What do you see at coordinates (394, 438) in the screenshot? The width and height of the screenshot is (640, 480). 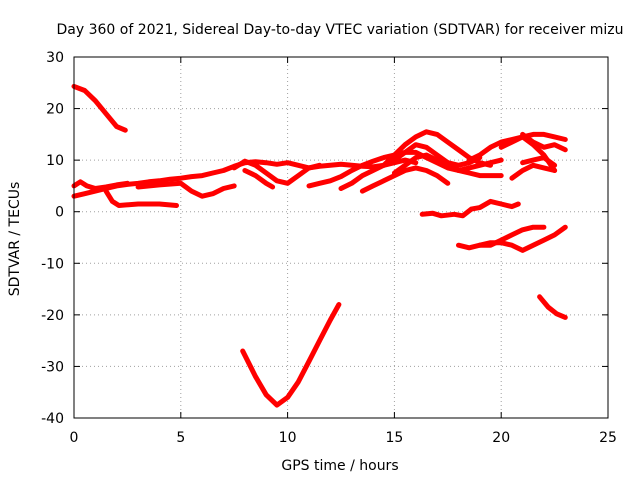 I see `x-tick-label: 15` at bounding box center [394, 438].